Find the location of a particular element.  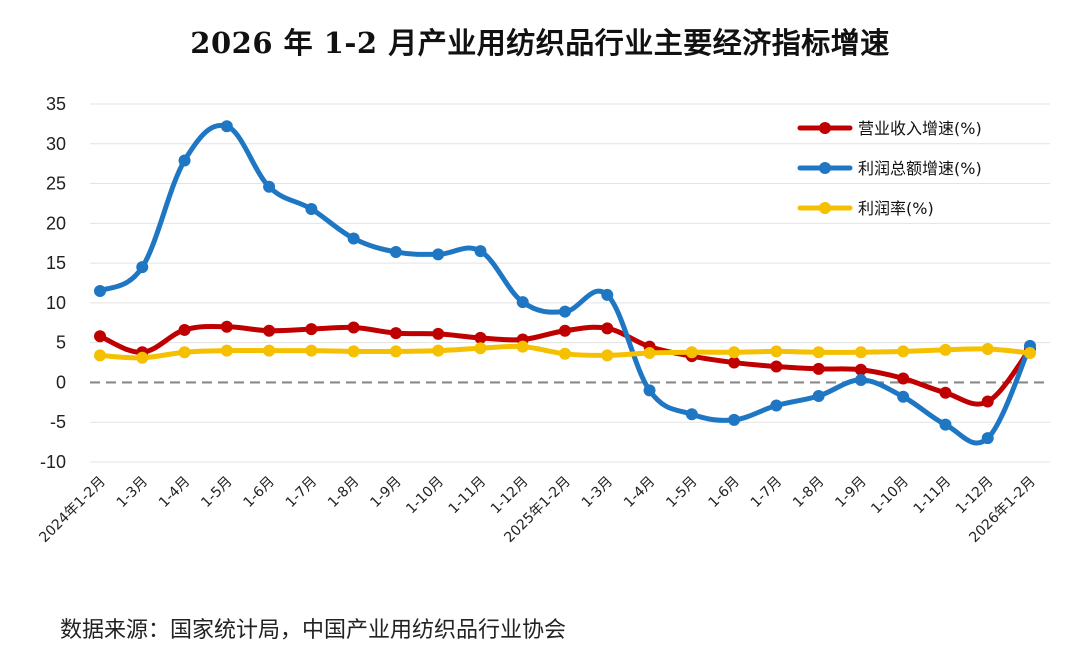

legend-item: 利润总额增速(%) is located at coordinates (889, 168).